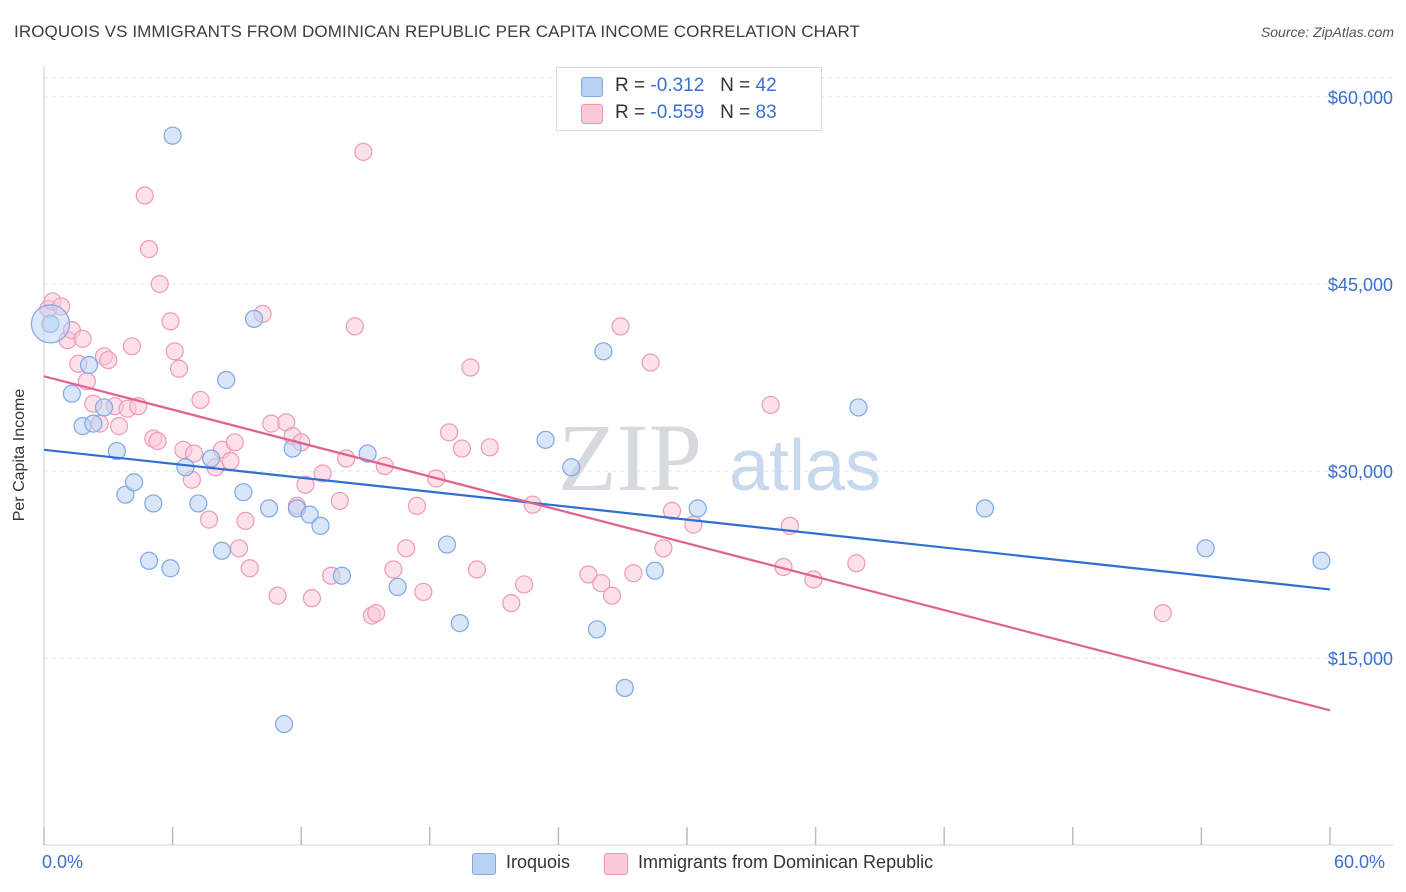 This screenshot has width=1406, height=892. What do you see at coordinates (735, 112) in the screenshot?
I see `stats-n-label: N =` at bounding box center [735, 112].